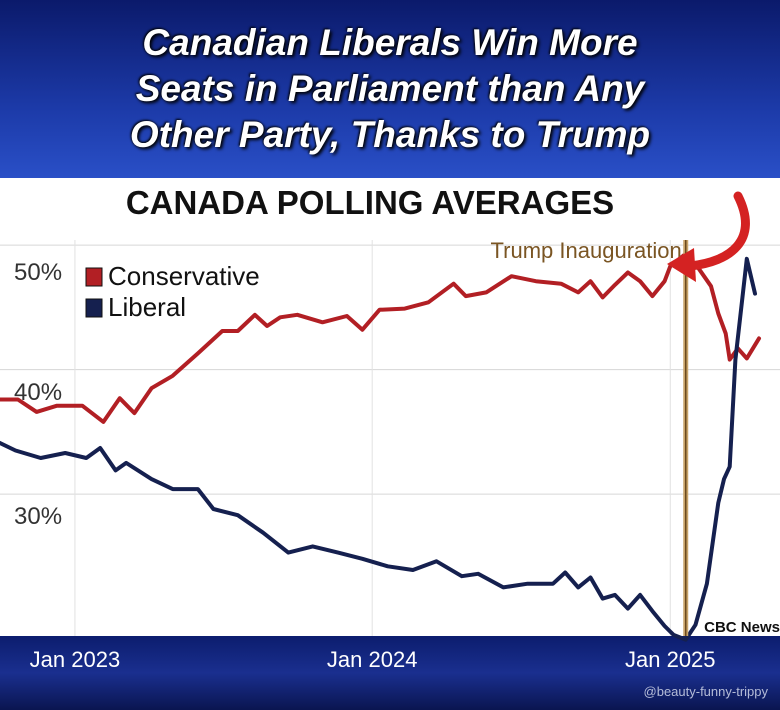 This screenshot has width=780, height=710. Describe the element at coordinates (390, 42) in the screenshot. I see `headline-line-1: Canadian Liberals Win More` at that location.